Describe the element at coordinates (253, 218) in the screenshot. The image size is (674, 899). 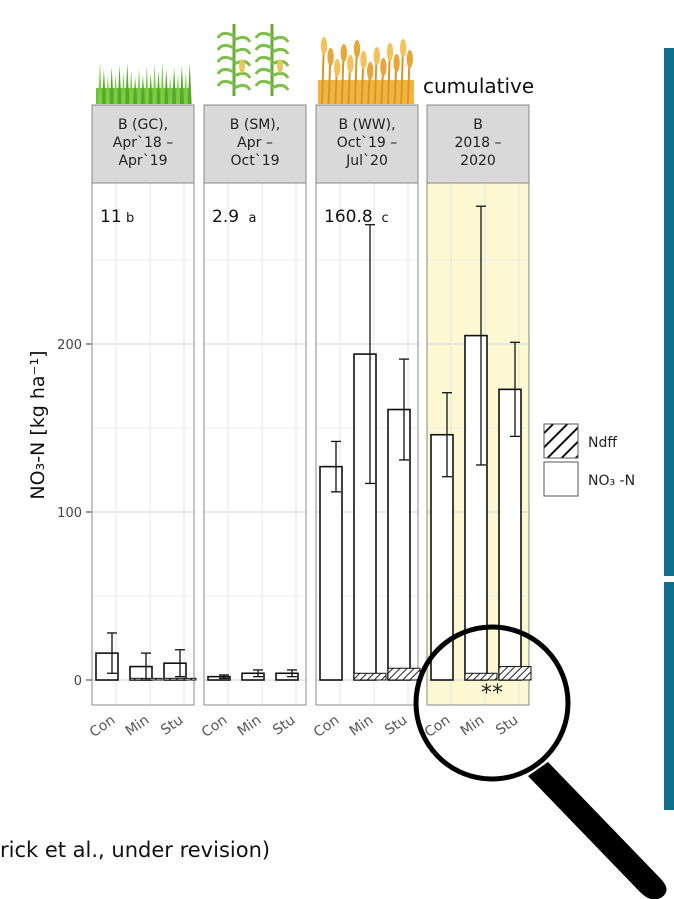
I see `panel-significance-letter: a` at that location.